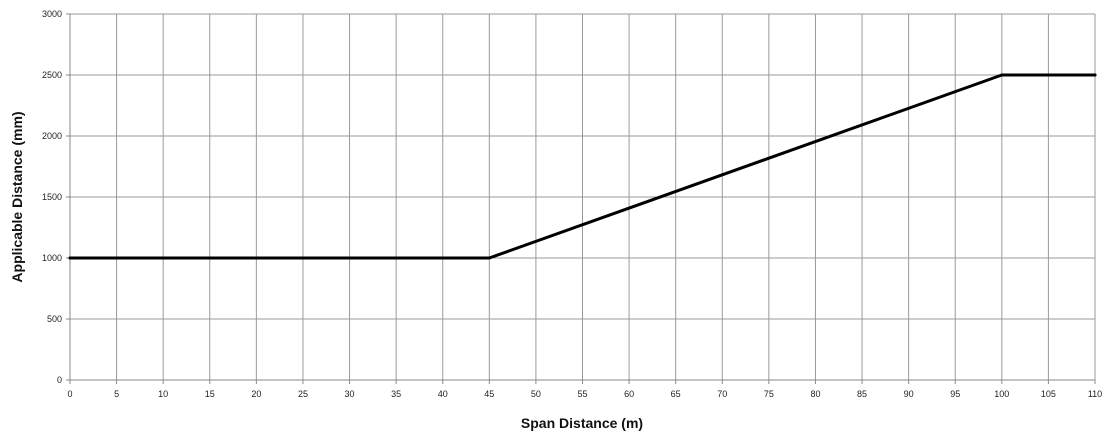 This screenshot has height=437, width=1107. I want to click on x-tick-label: 45, so click(489, 394).